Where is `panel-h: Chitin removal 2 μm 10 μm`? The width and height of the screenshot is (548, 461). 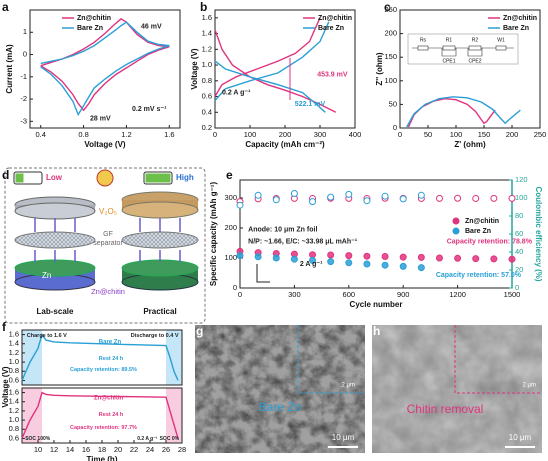 panel-h: Chitin removal 2 μm 10 μm is located at coordinates (457, 389).